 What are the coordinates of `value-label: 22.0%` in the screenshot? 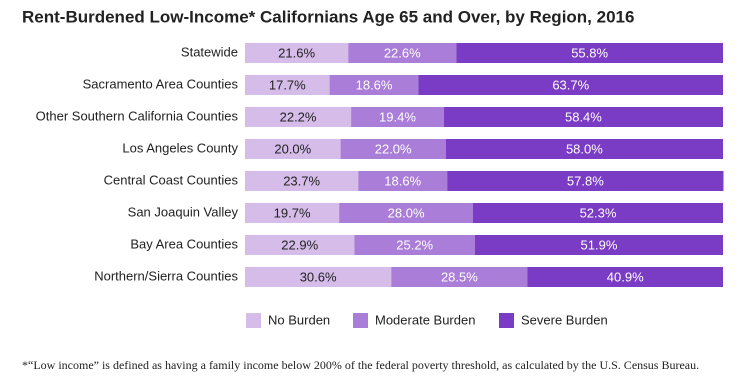 It's located at (393, 148).